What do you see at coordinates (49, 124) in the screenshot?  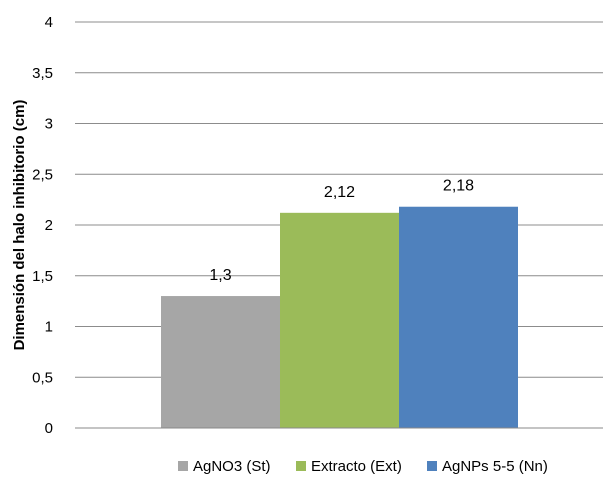 I see `y-tick-label: 3` at bounding box center [49, 124].